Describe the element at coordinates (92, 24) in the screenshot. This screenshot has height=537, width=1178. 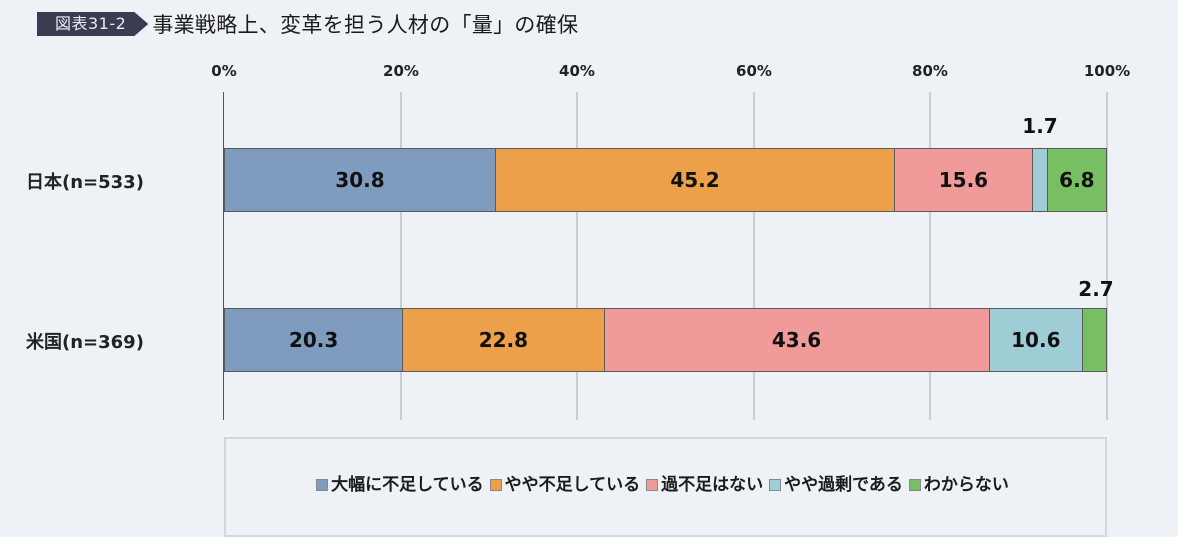
I see `figure-tag: 図表31-2` at that location.